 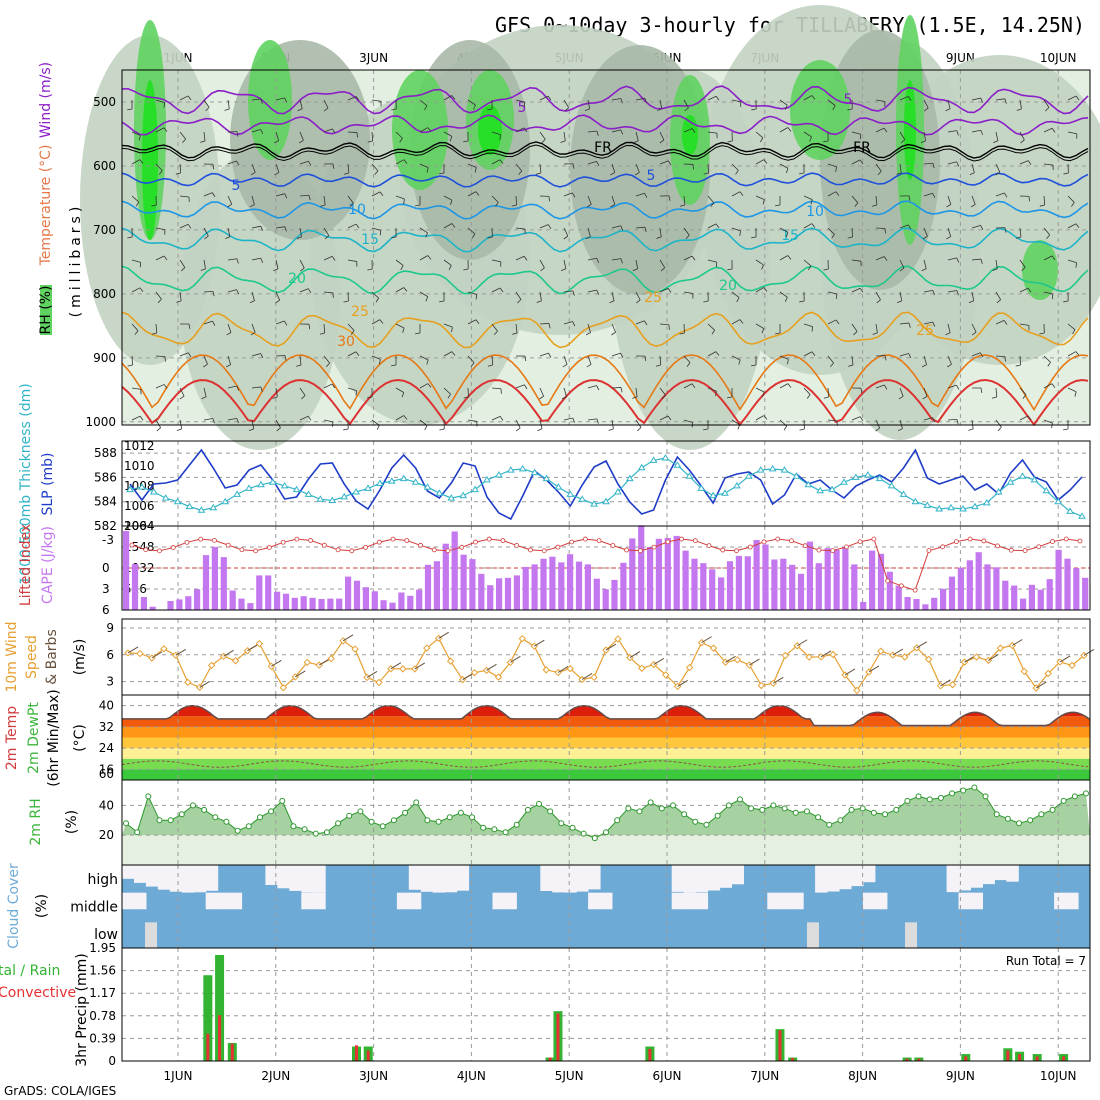 I want to click on wind10m-label-b: Speed, so click(x=32, y=657).